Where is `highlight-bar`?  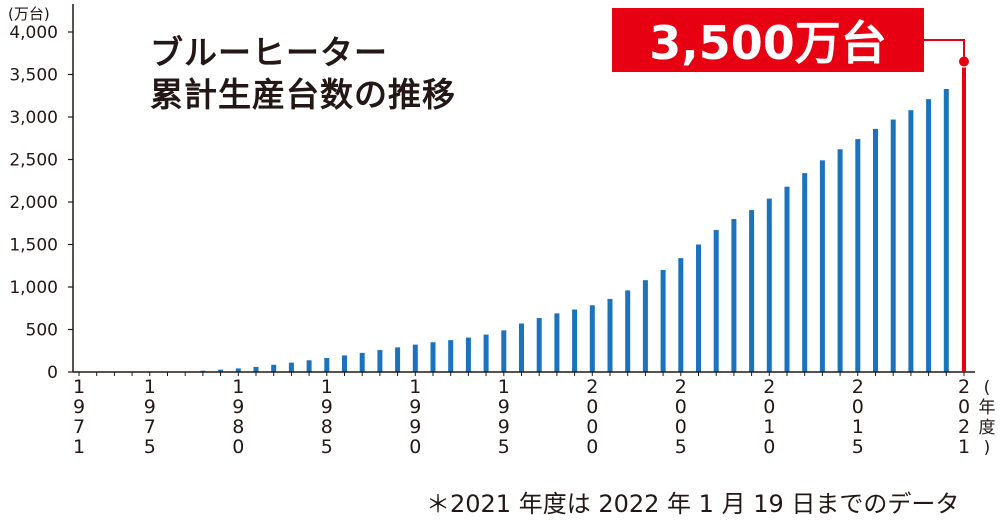 highlight-bar is located at coordinates (964, 219).